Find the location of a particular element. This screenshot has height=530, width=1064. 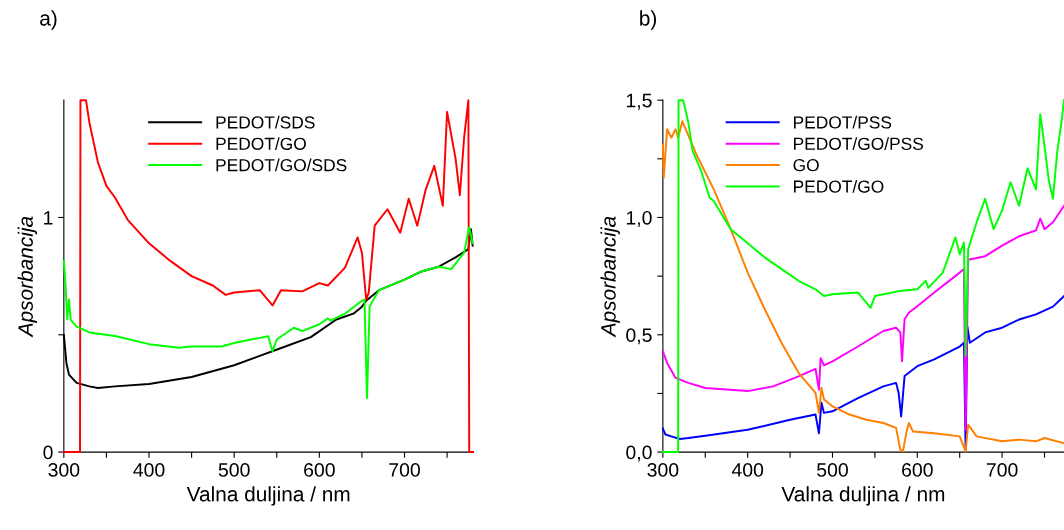

legend-label: PEDOT/SDS is located at coordinates (265, 122).